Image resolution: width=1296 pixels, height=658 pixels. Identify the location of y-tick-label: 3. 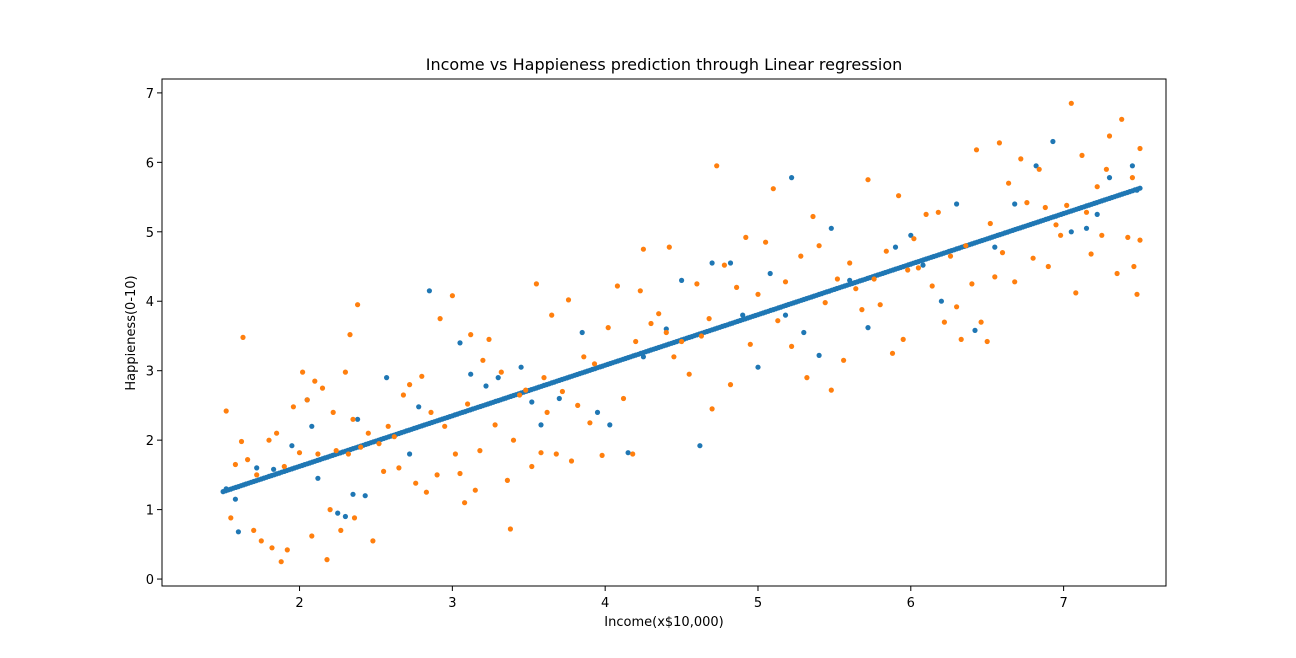
(150, 372).